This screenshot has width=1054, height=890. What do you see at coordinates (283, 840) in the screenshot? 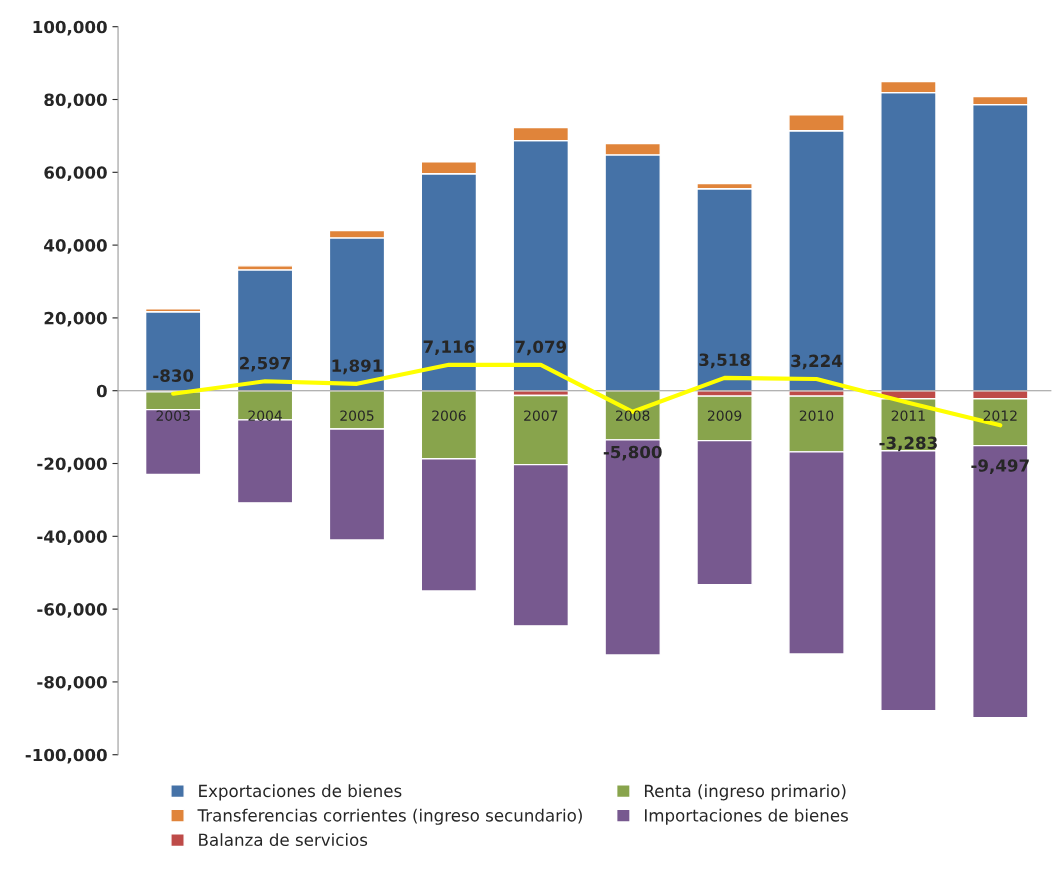
I see `legend-label: Balanza de servicios` at bounding box center [283, 840].